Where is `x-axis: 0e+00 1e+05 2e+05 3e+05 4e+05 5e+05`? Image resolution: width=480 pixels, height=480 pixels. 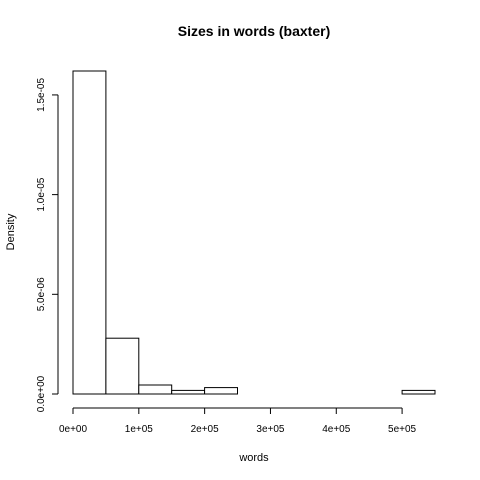
x-axis: 0e+00 1e+05 2e+05 3e+05 4e+05 5e+05 is located at coordinates (238, 421).